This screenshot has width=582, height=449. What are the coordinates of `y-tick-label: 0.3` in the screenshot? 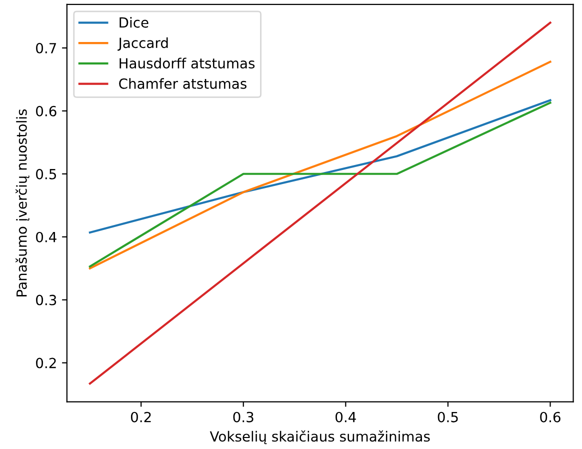 It's located at (46, 300).